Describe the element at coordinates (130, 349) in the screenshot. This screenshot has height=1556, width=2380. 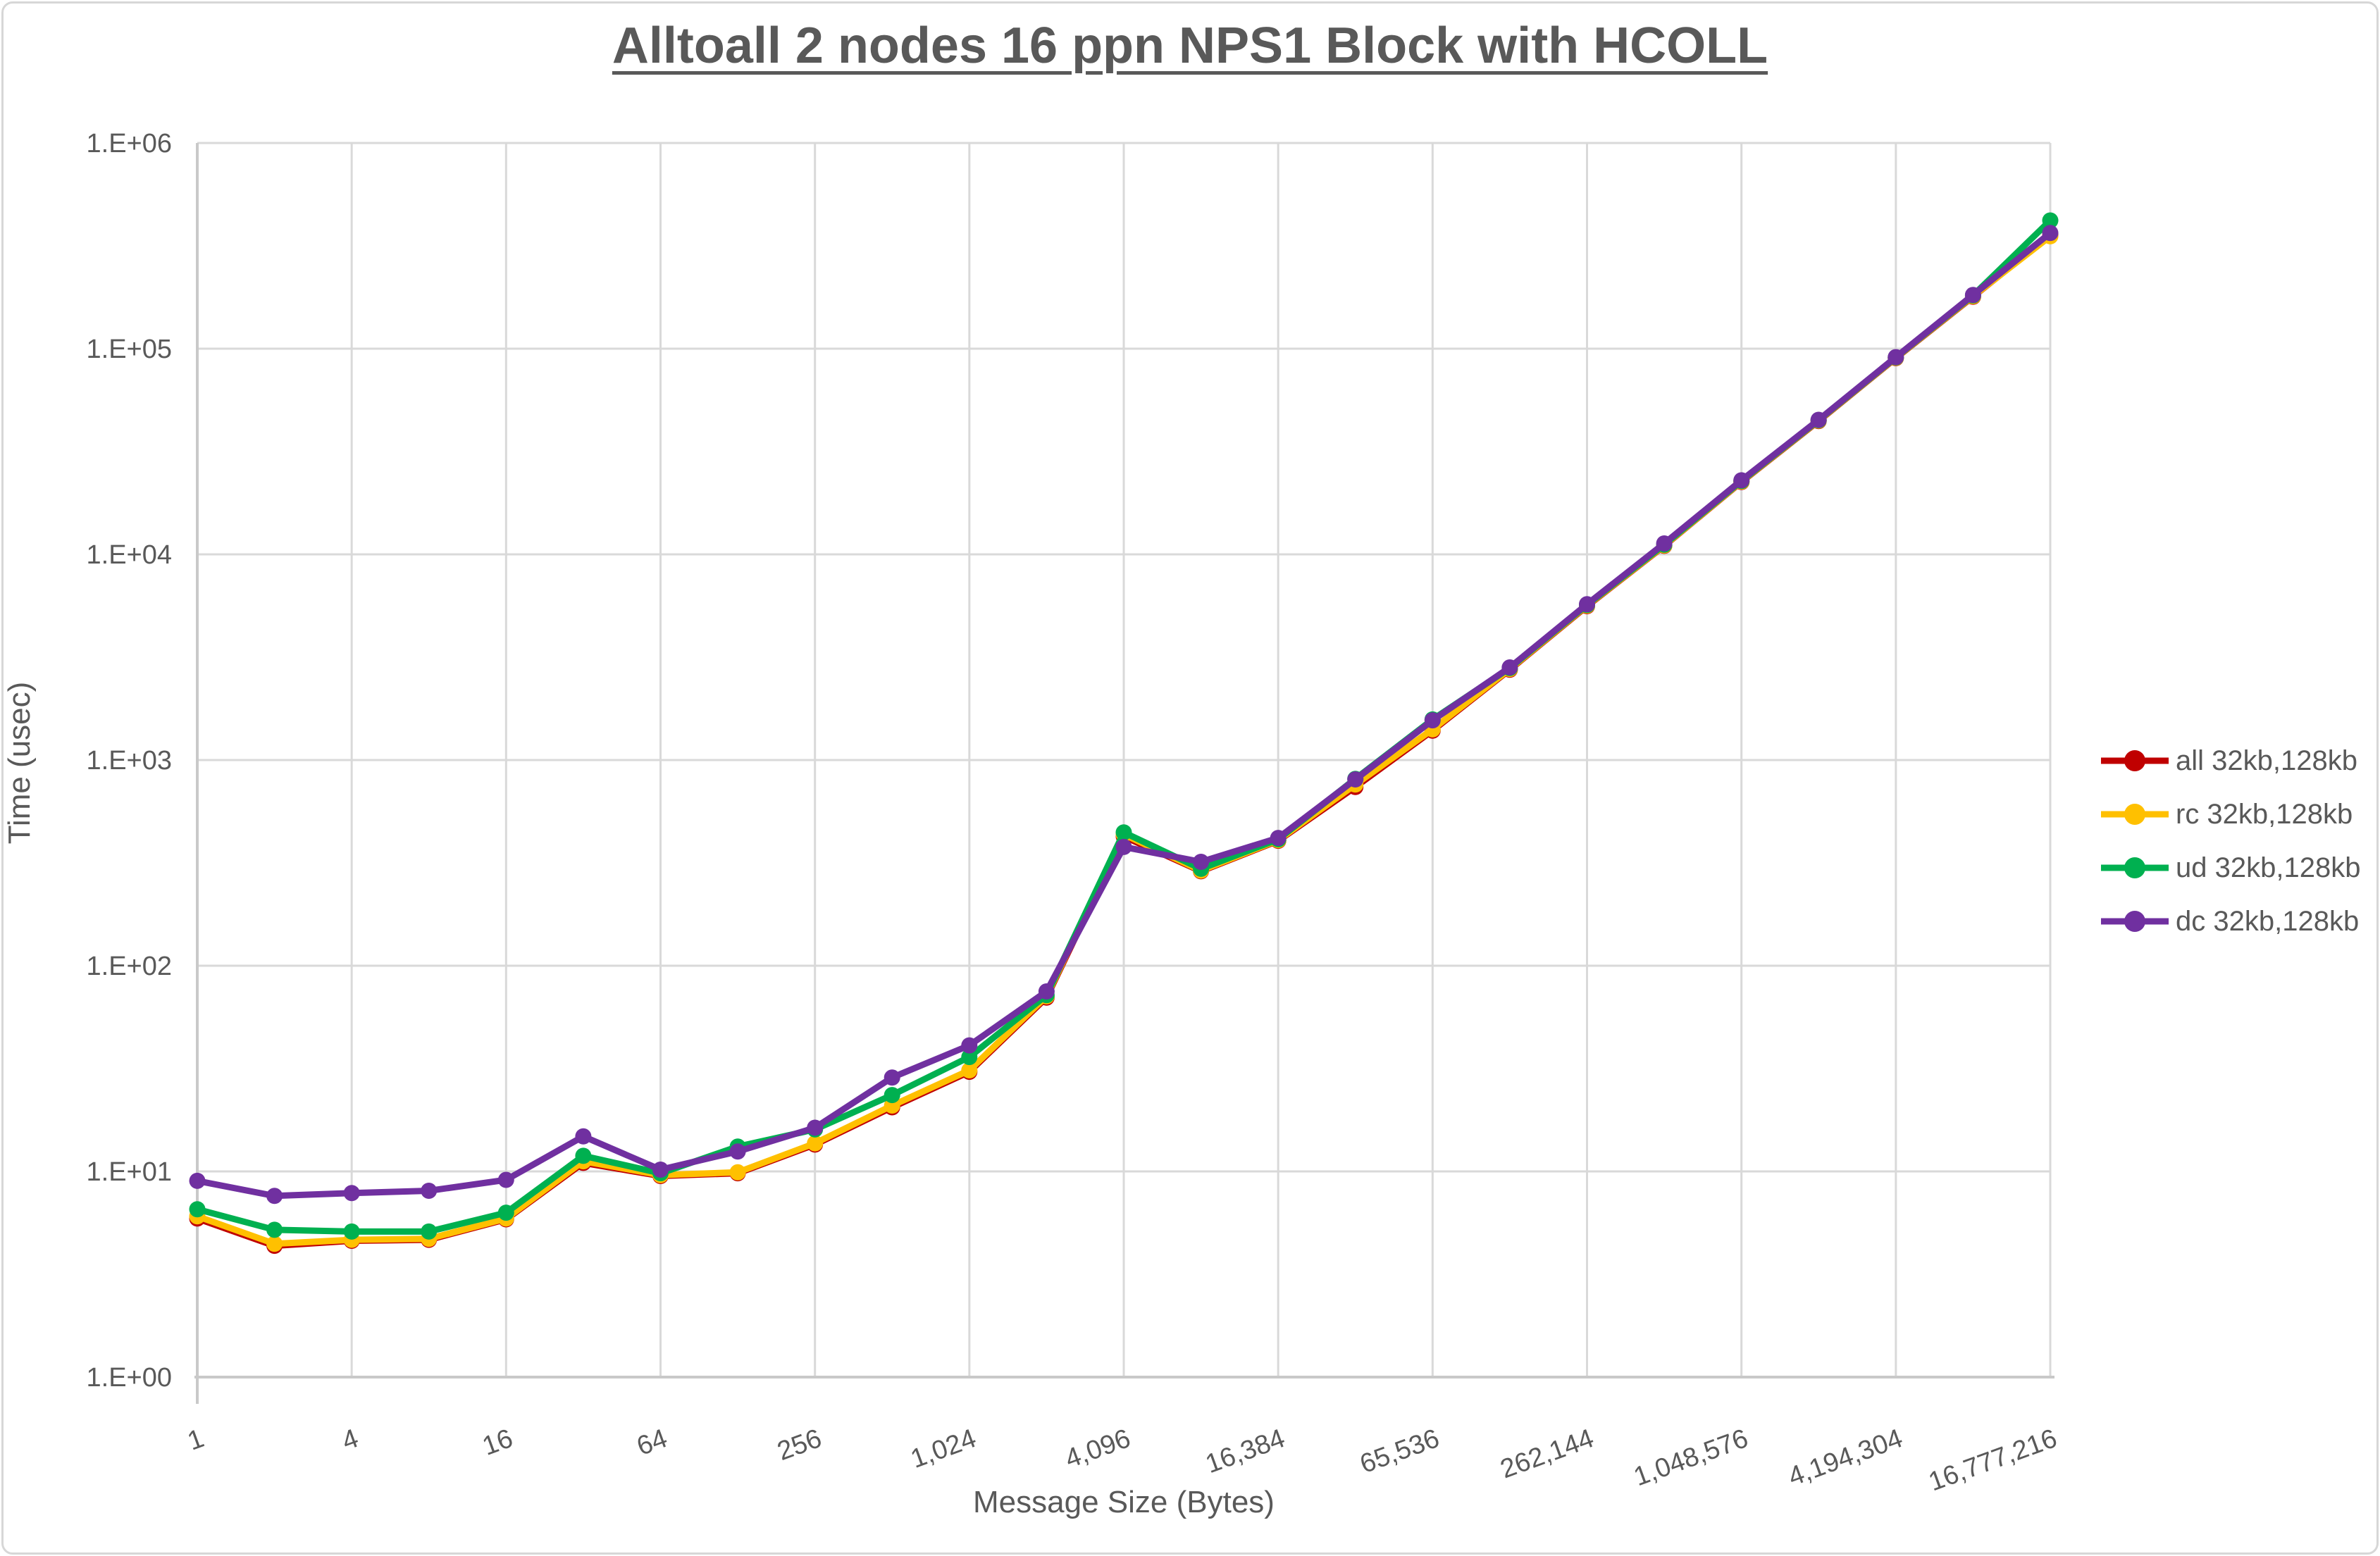
I see `y-tick-label: 1.E+05` at that location.